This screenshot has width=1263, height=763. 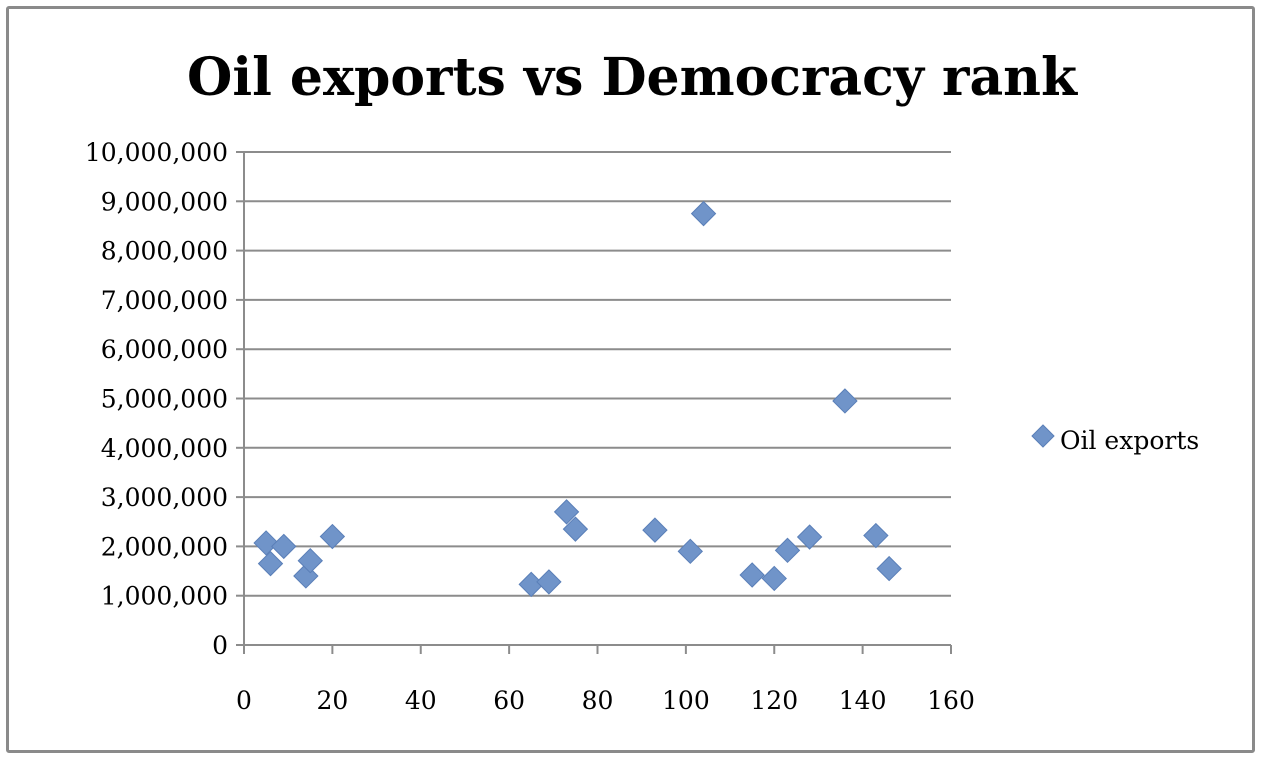 I want to click on chart-title: Oil exports vs Democracy rank, so click(x=632, y=77).